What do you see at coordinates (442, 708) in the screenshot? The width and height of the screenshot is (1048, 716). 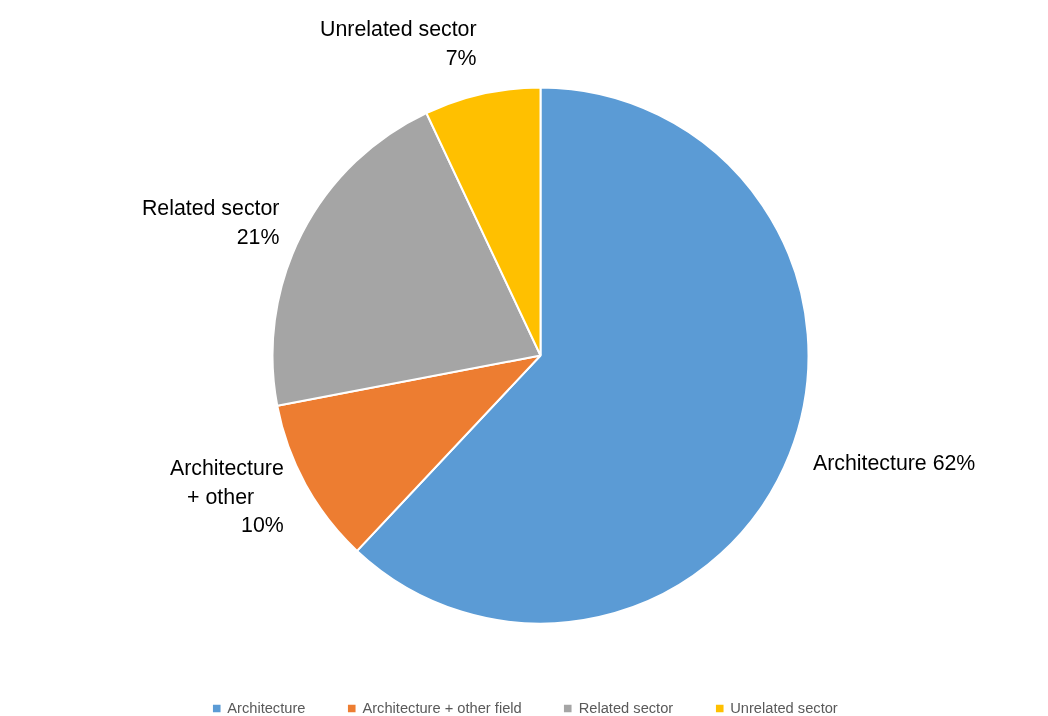 I see `legend-label: Architecture + other field` at bounding box center [442, 708].